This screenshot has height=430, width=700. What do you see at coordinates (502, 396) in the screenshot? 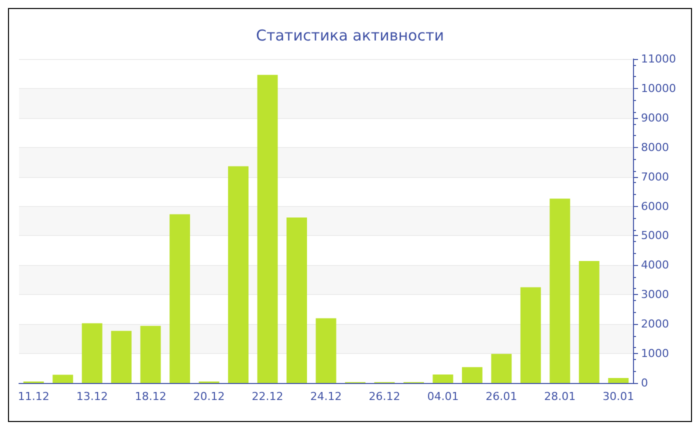
I see `x-tick-label: 26.01` at bounding box center [502, 396].